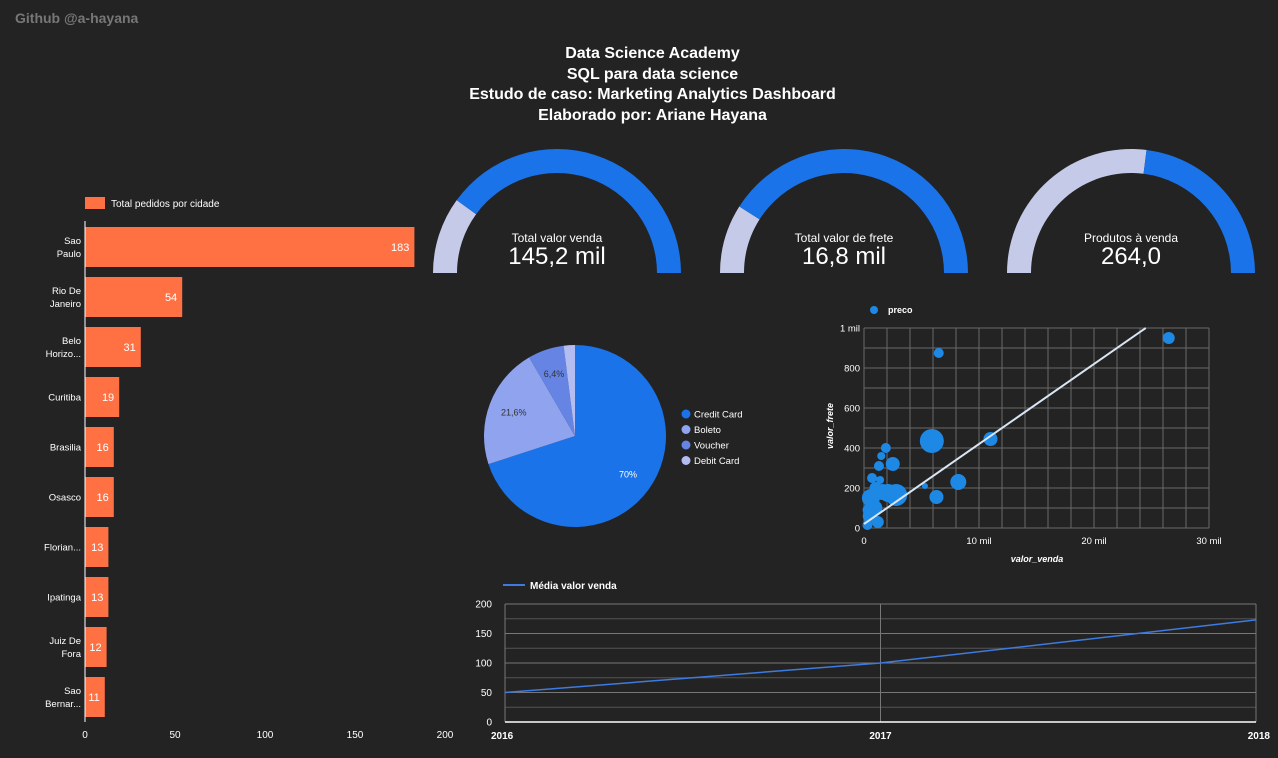  I want to click on scatter-y-tick-label: 800, so click(852, 369).